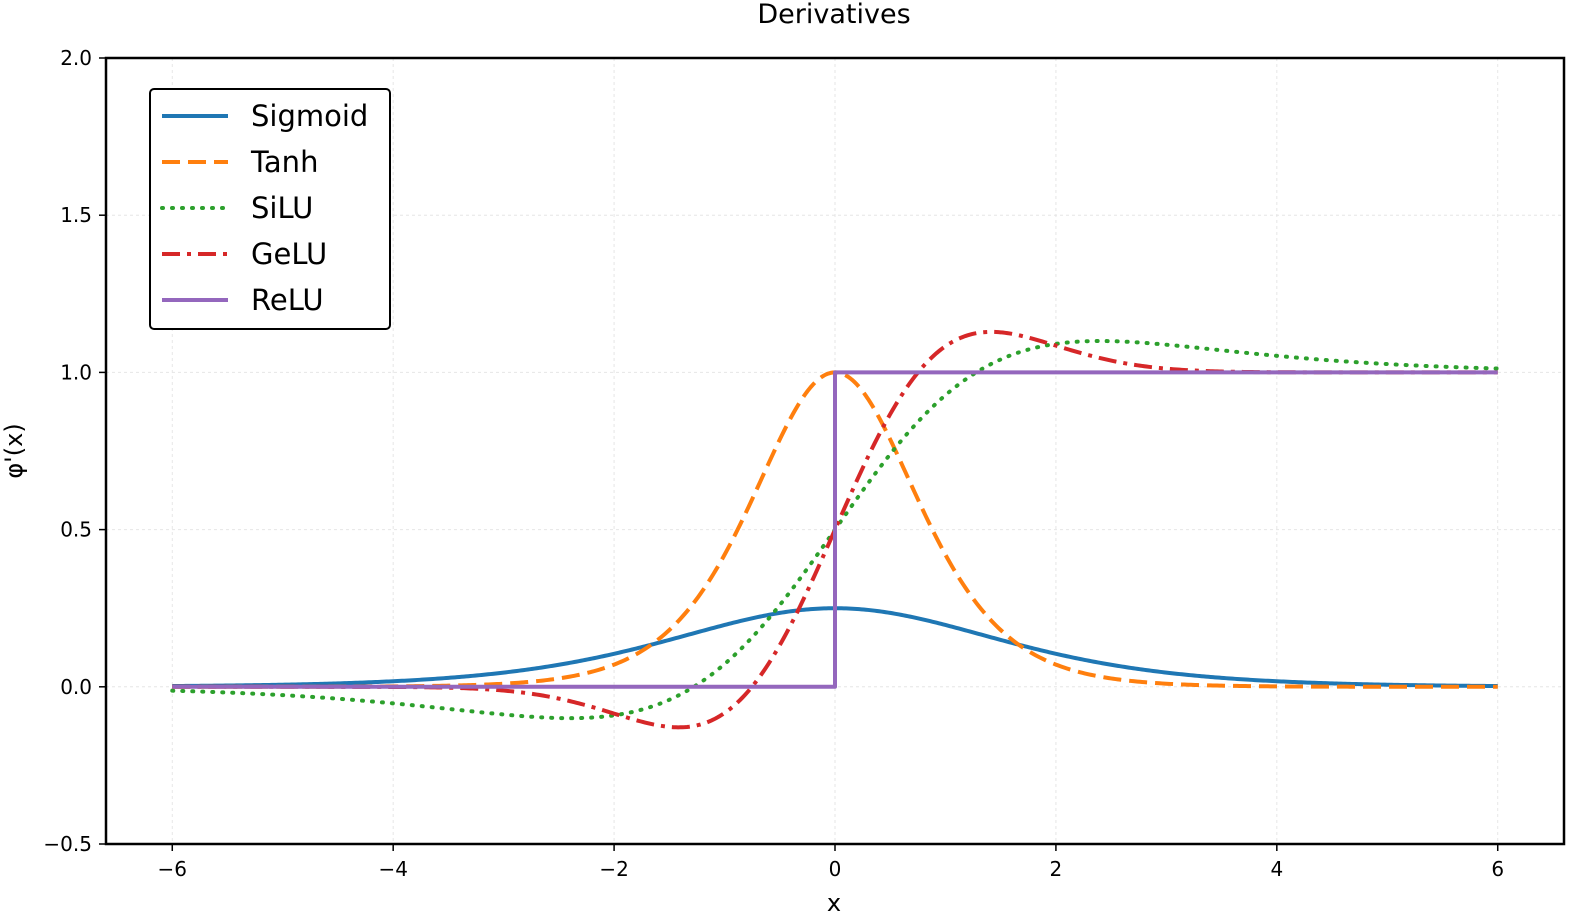  I want to click on x-tick-label: 2, so click(1056, 869).